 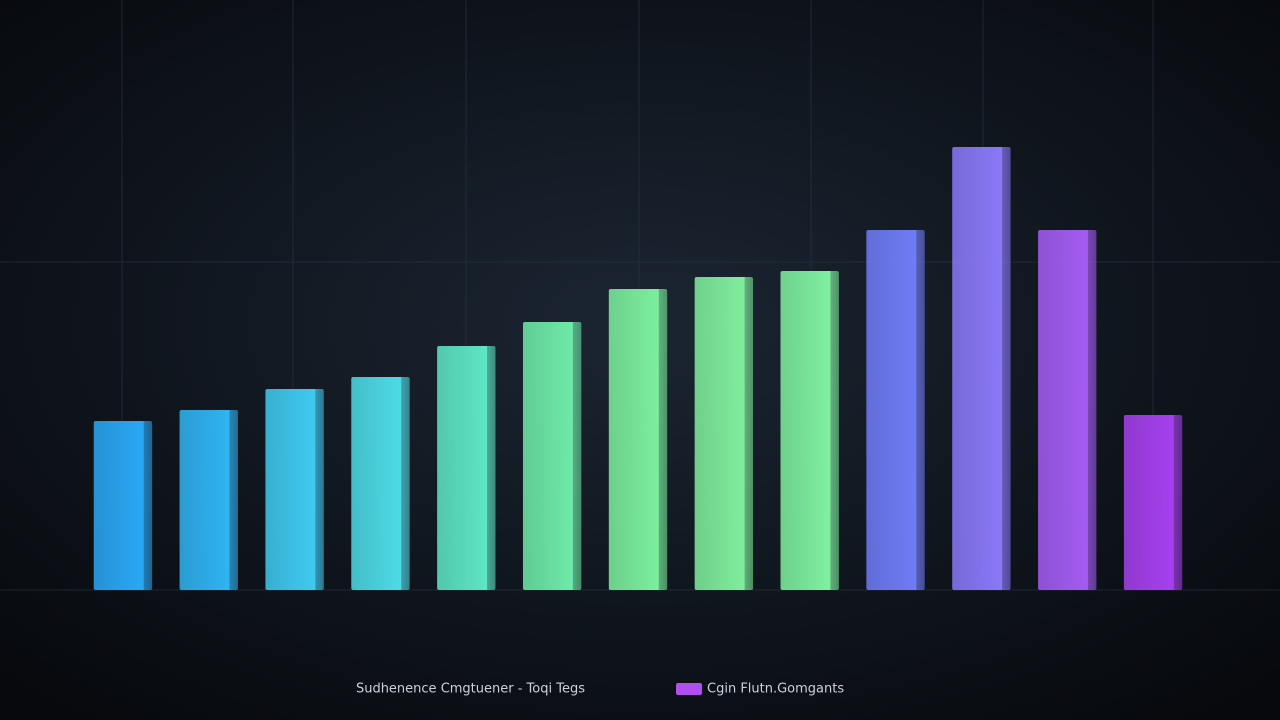 I want to click on legend-label: Cgin Flutn.Gomgants, so click(x=775, y=689).